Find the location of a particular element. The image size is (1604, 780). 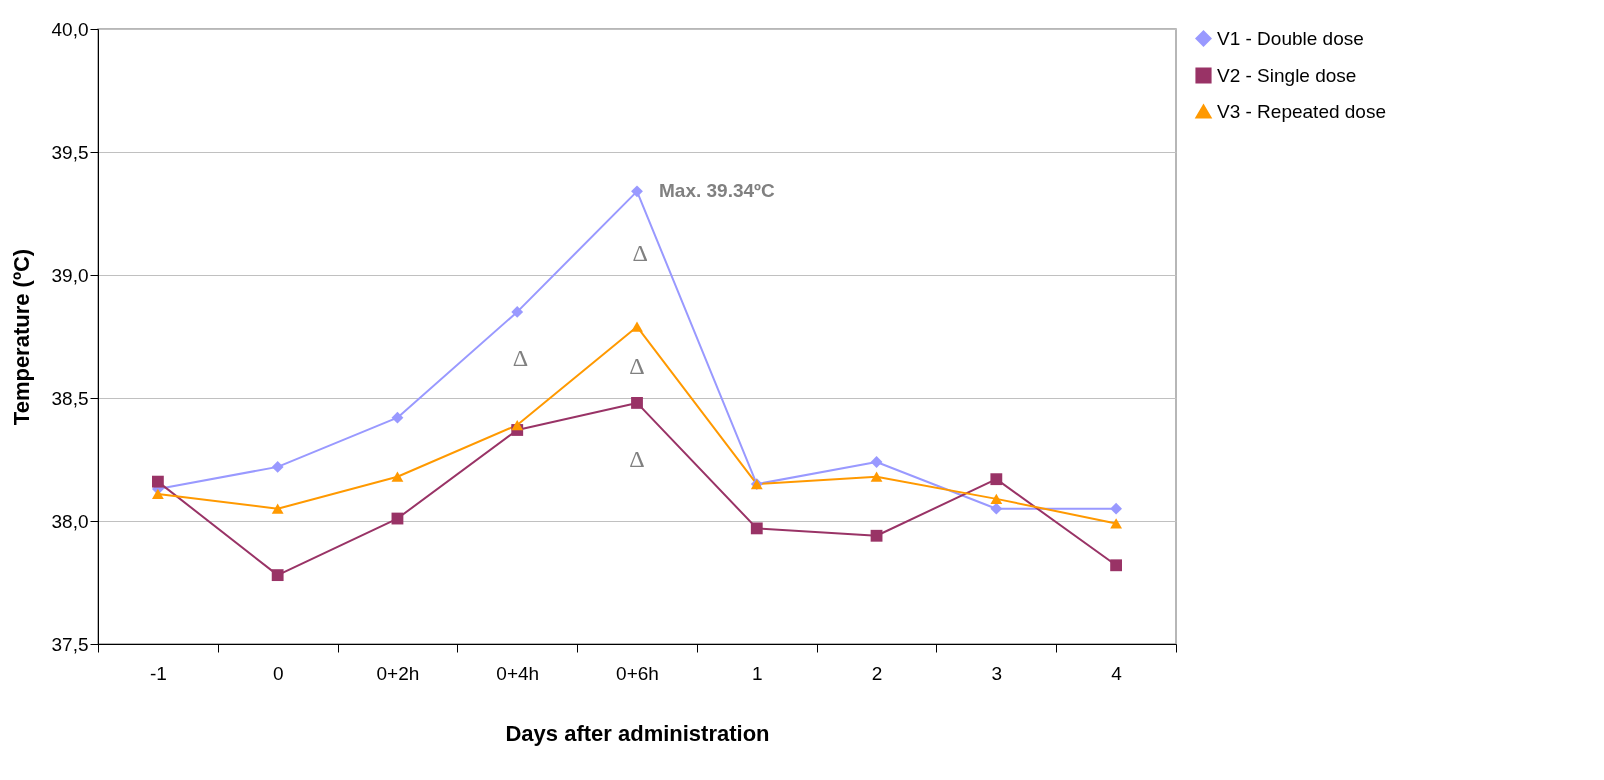

y-tick-label: 37,5 is located at coordinates (70, 644).